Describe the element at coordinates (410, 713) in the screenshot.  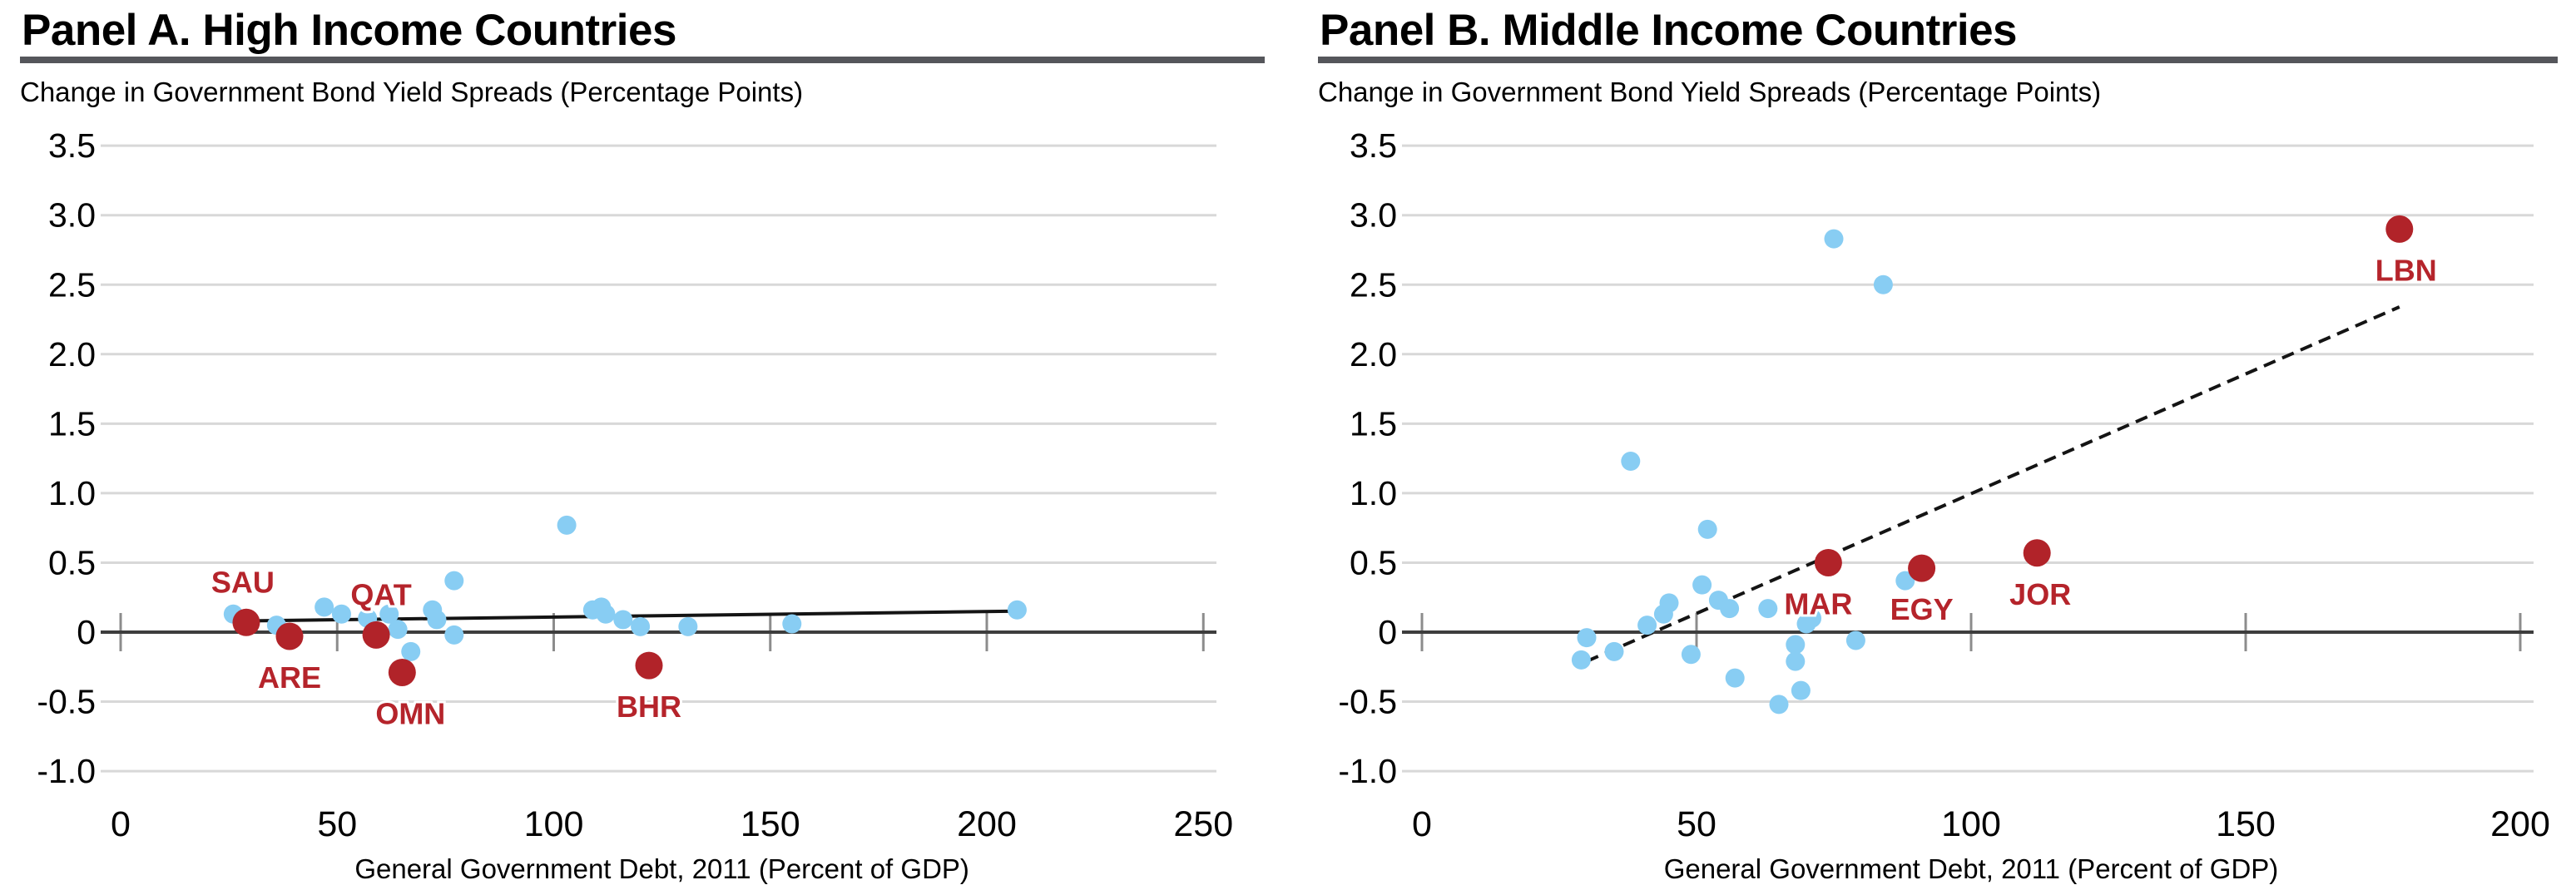
I see `country-label: OMN` at that location.